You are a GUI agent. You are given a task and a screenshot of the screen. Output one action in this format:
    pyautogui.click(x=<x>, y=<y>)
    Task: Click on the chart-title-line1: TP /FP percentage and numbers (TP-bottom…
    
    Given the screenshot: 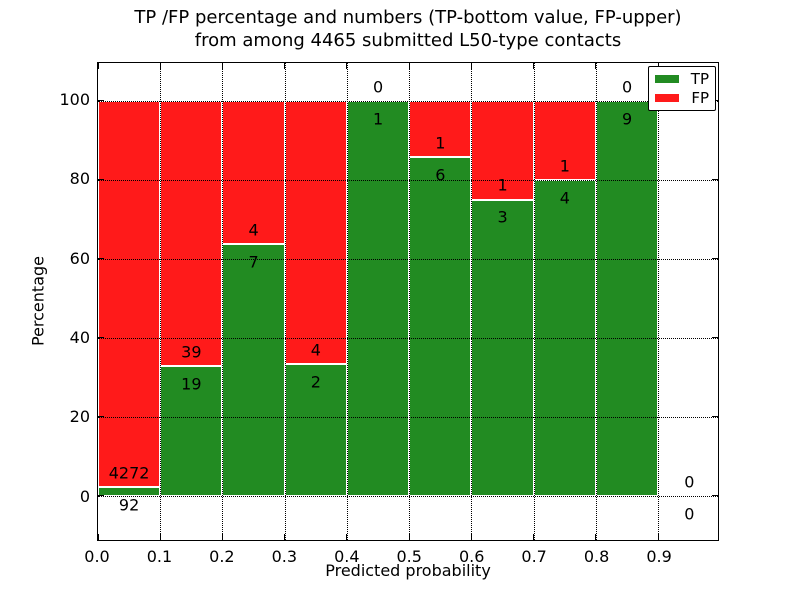 What is the action you would take?
    pyautogui.click(x=408, y=17)
    